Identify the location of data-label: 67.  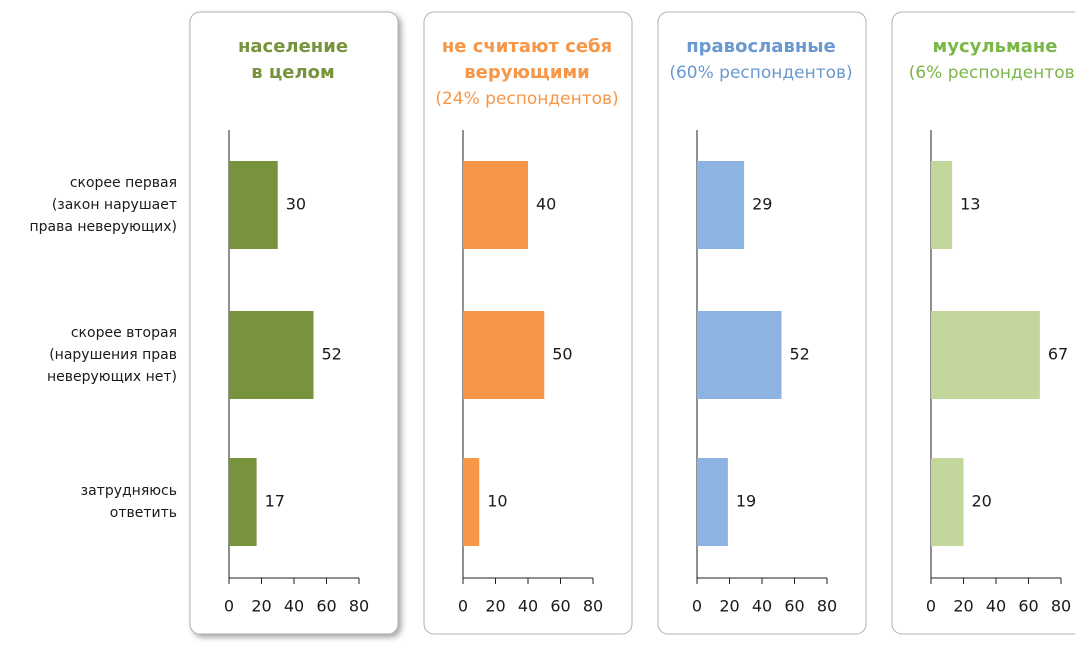
(1058, 354).